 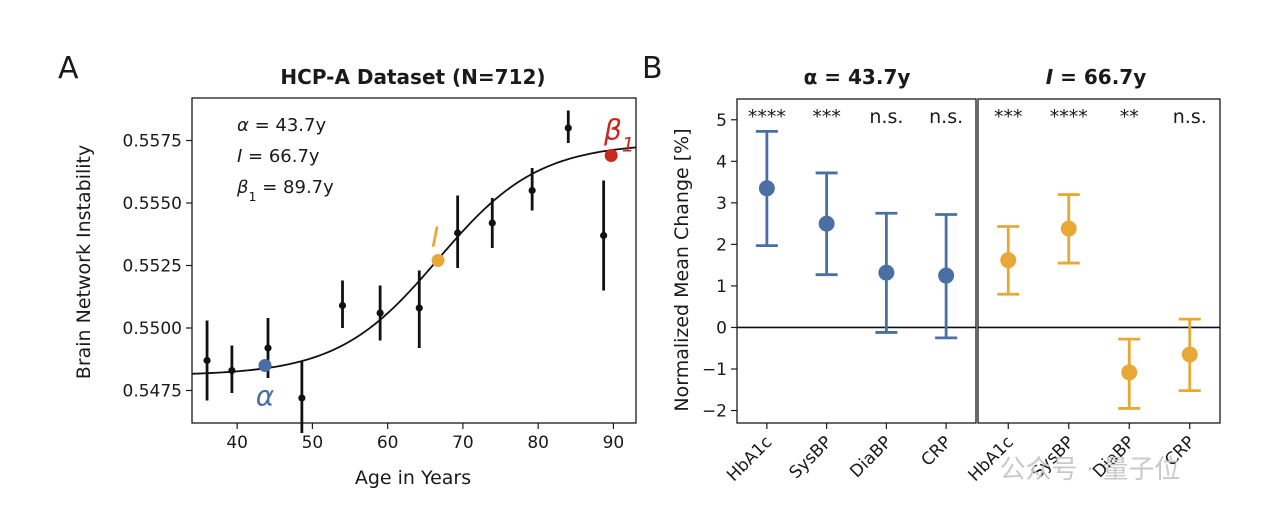 What do you see at coordinates (856, 261) in the screenshot?
I see `alpha-panel-frame` at bounding box center [856, 261].